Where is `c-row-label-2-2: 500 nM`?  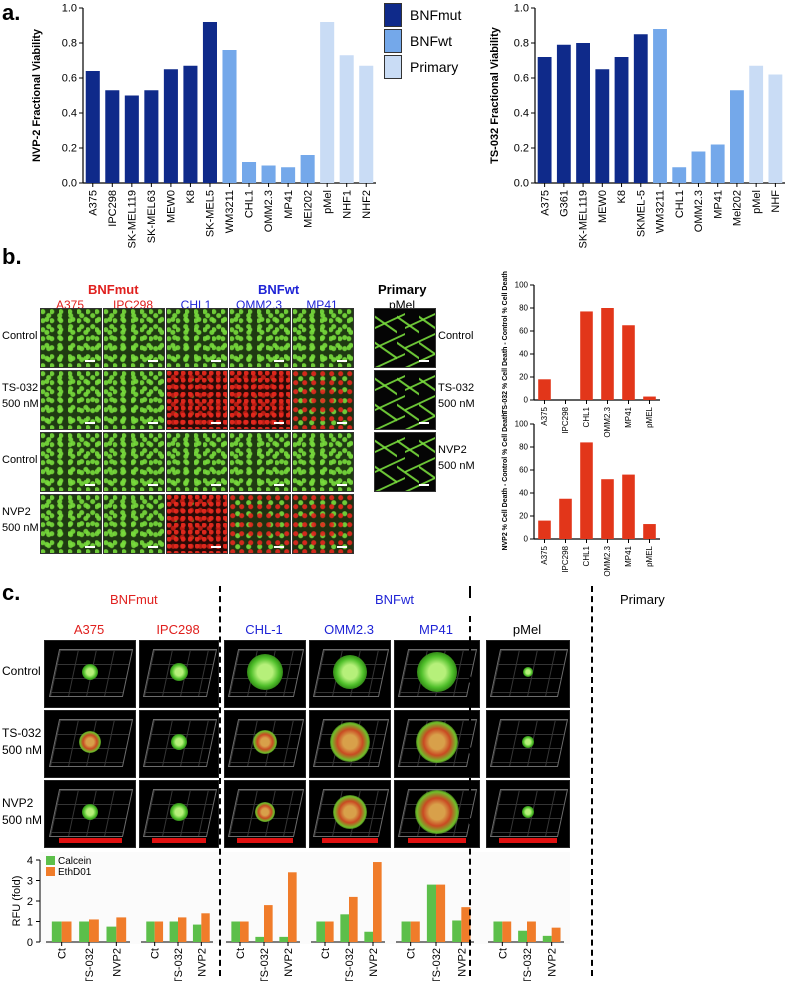 c-row-label-2-2: 500 nM is located at coordinates (22, 820).